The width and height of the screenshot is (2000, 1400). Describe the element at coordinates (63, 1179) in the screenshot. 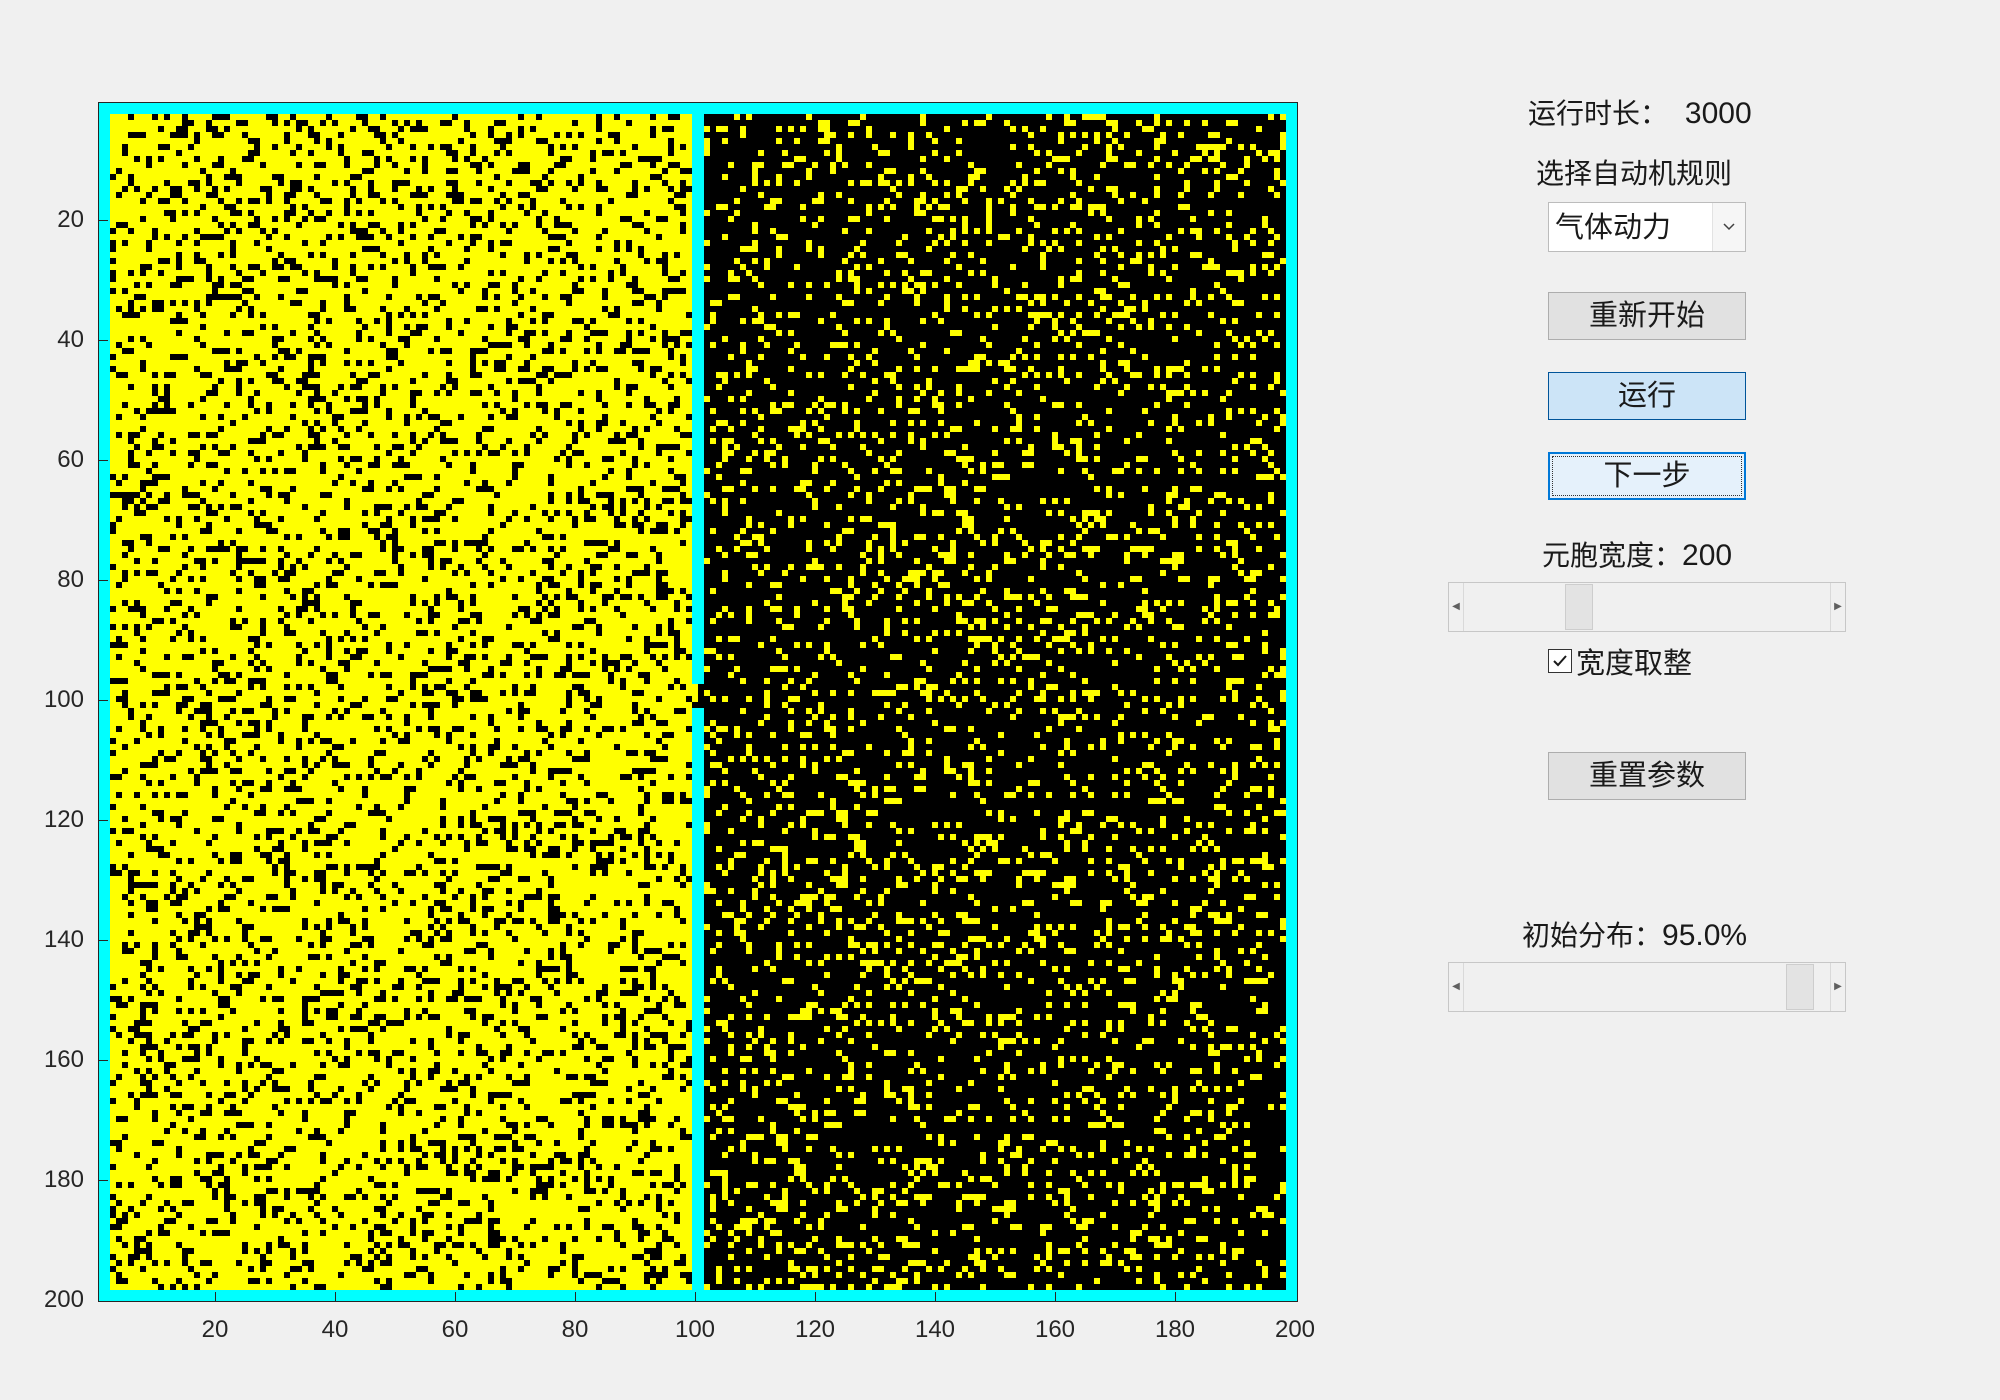

I see `y-tick-label: 180` at that location.